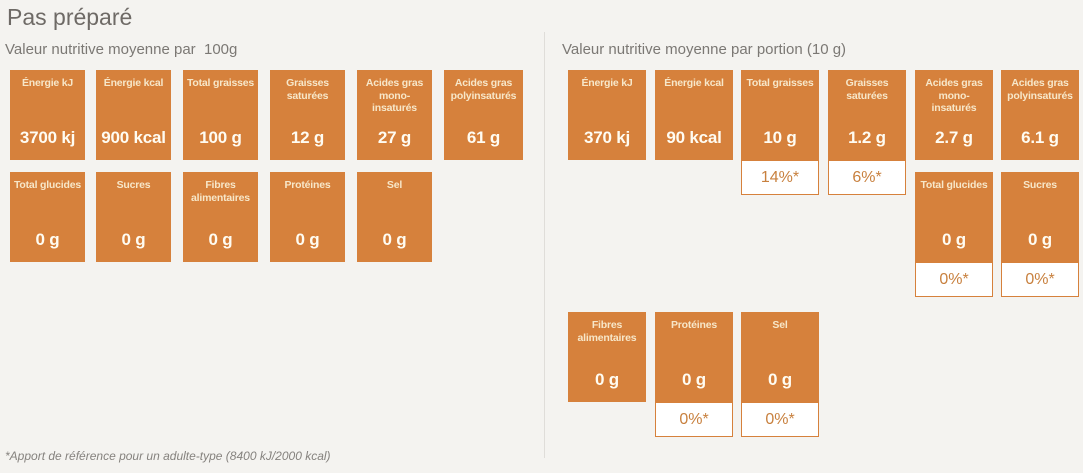  What do you see at coordinates (954, 217) in the screenshot?
I see `nutrient-tile: Total glucides 0 g` at bounding box center [954, 217].